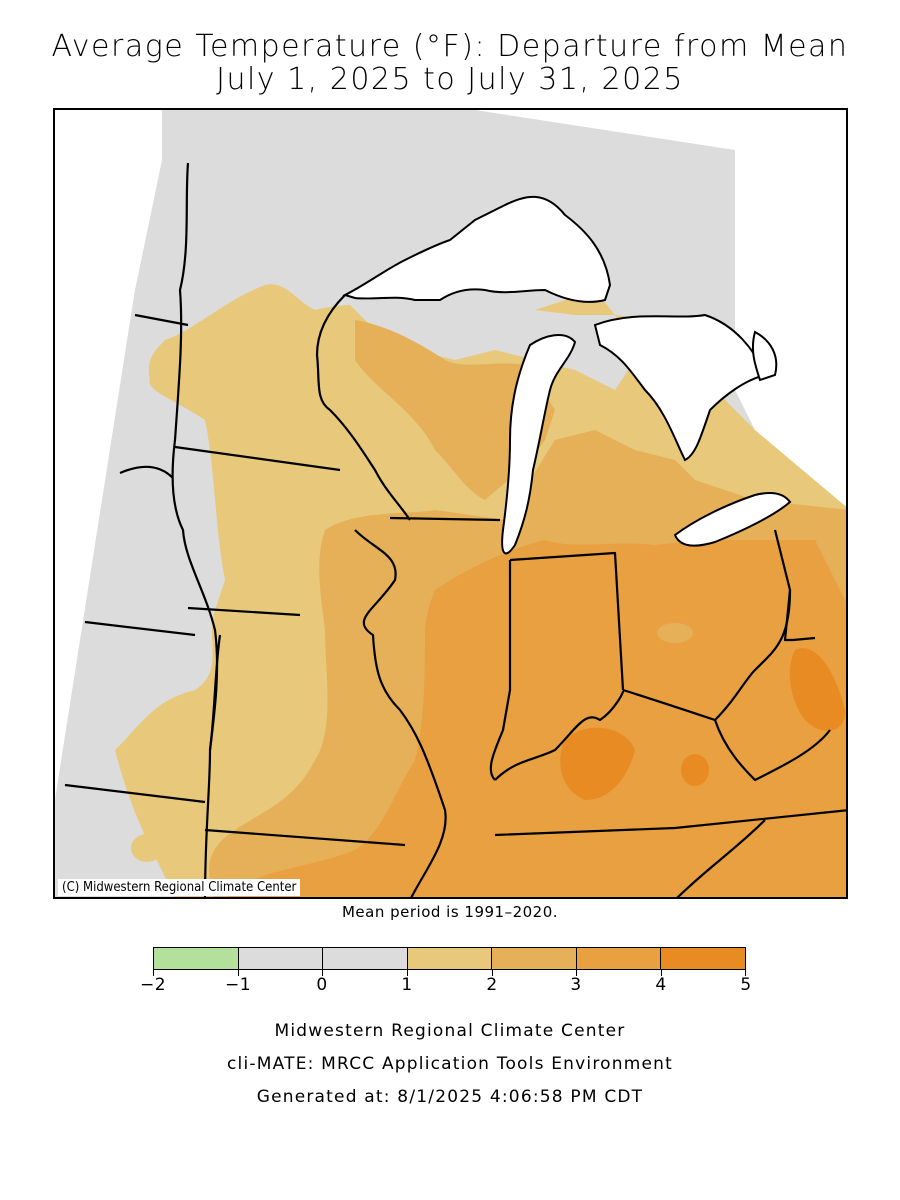 This screenshot has height=1200, width=900. What do you see at coordinates (695, 770) in the screenshot?
I see `zone-plus4-5-ky-east` at bounding box center [695, 770].